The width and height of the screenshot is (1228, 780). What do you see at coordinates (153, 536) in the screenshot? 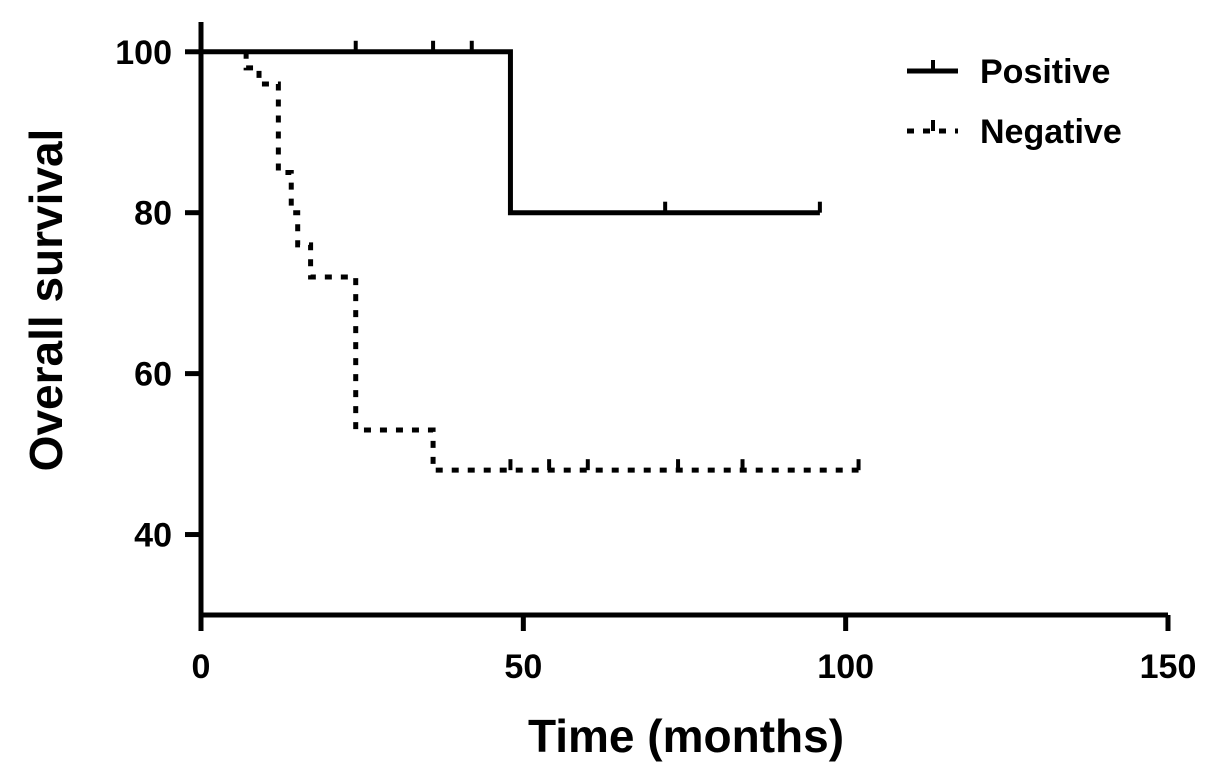
I see `y-tick-label: 40` at bounding box center [153, 536].